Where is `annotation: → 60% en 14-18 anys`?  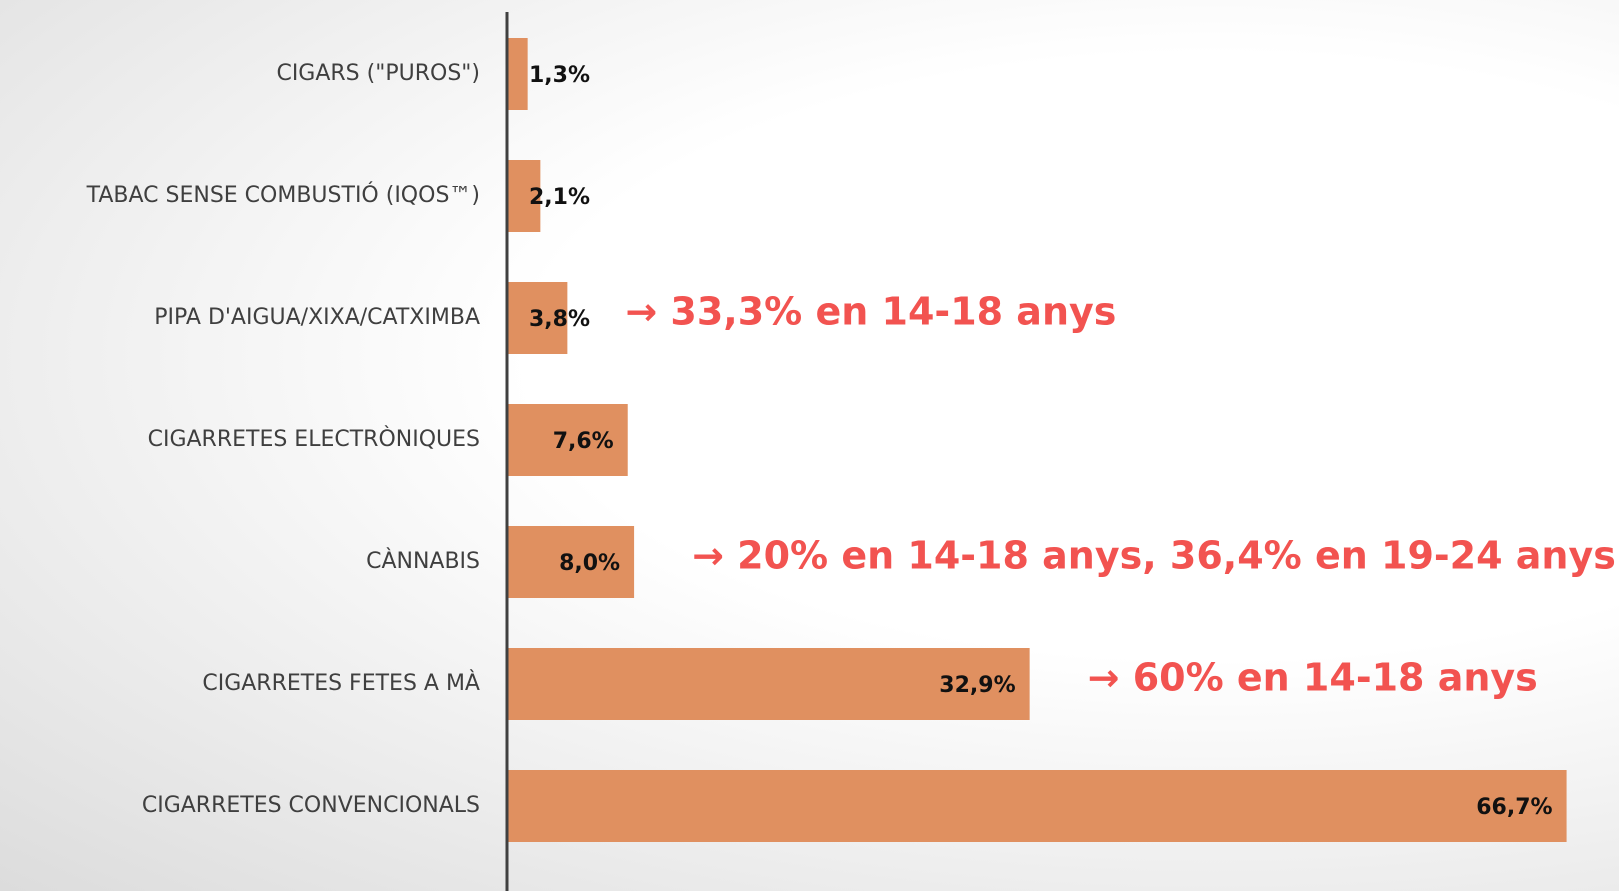
annotation: → 60% en 14-18 anys is located at coordinates (1313, 678).